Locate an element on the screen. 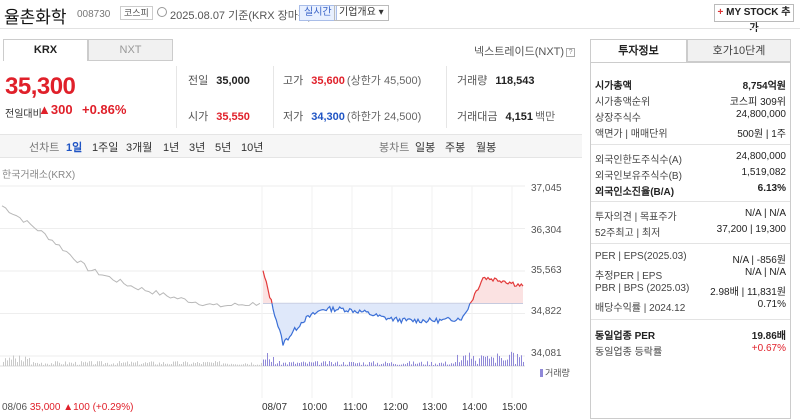  period-selector: 선차트 1일 1주일 3개월 1년 3년 5년 10년 봉차트 일봉 주봉 월봉 is located at coordinates (291, 146).